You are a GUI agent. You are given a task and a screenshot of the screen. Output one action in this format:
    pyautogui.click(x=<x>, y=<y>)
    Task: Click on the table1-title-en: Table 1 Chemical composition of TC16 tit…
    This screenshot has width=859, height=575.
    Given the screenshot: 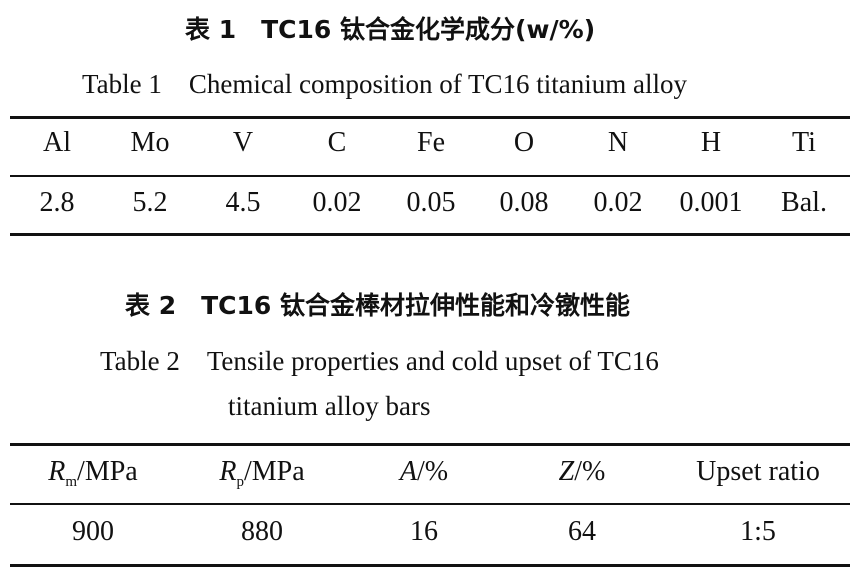 What is the action you would take?
    pyautogui.click(x=385, y=84)
    